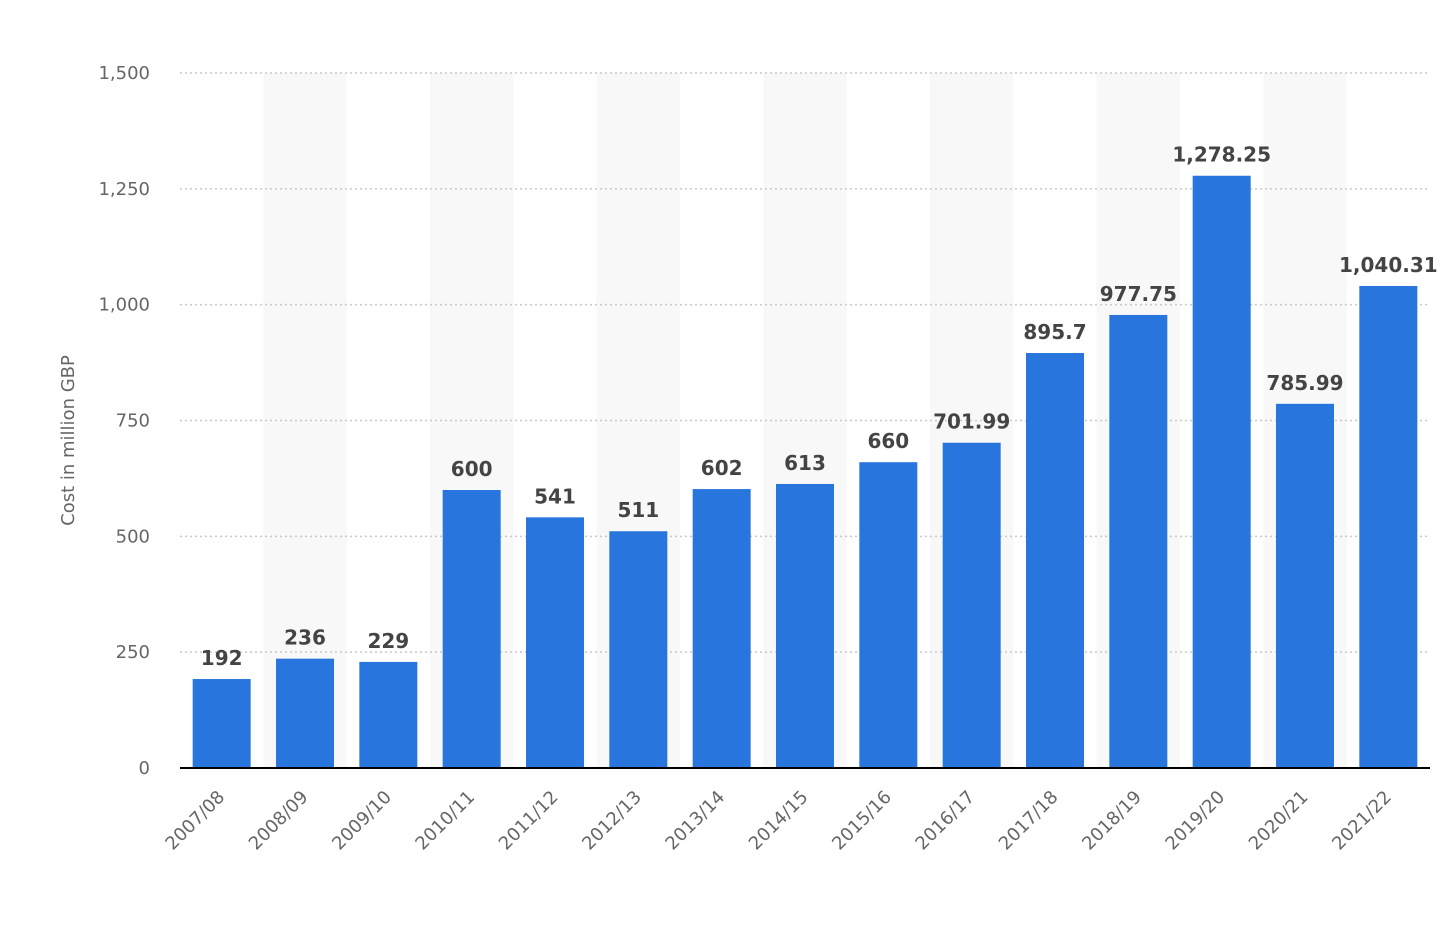 The height and width of the screenshot is (943, 1455). Describe the element at coordinates (555, 496) in the screenshot. I see `data-label: 541` at that location.